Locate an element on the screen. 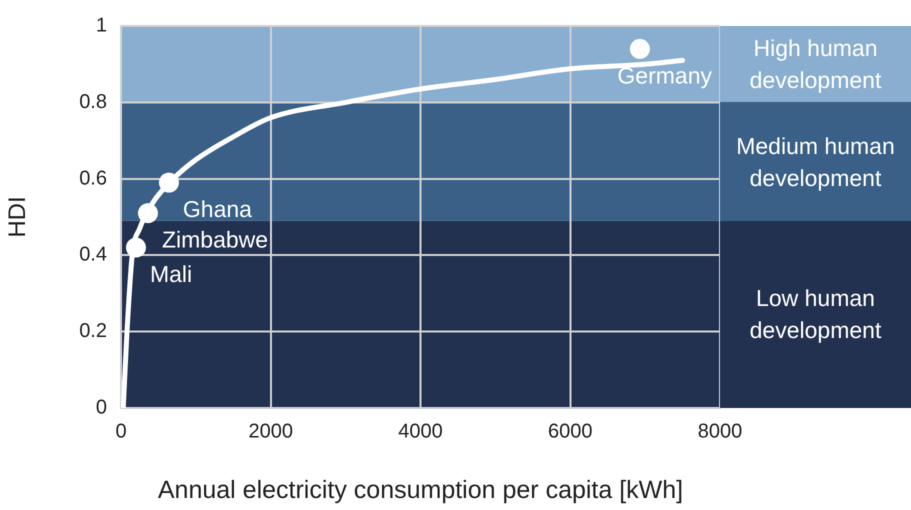 The image size is (911, 510). y-tick-label: 0.2 is located at coordinates (93, 331).